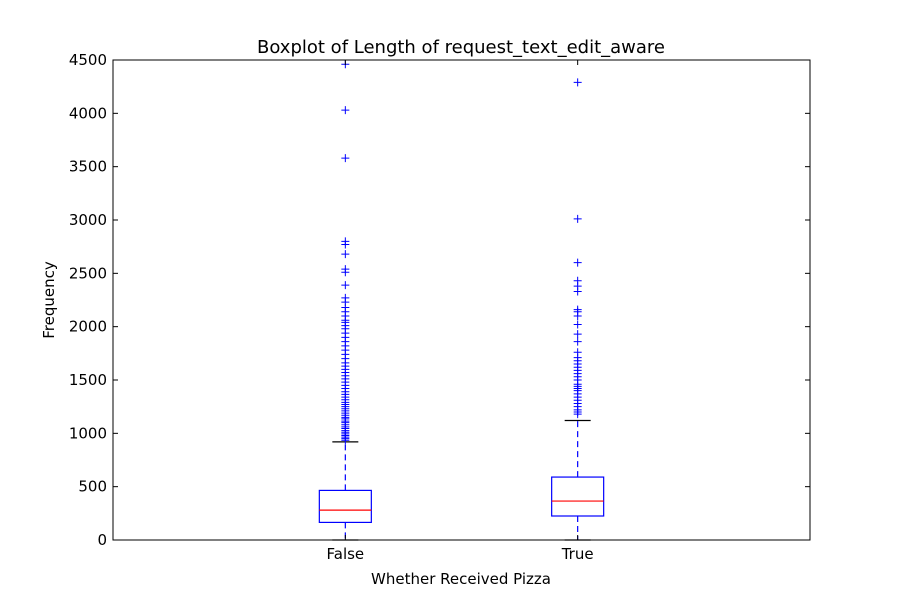 The image size is (900, 600). Describe the element at coordinates (577, 554) in the screenshot. I see `x-tick-label: True` at that location.